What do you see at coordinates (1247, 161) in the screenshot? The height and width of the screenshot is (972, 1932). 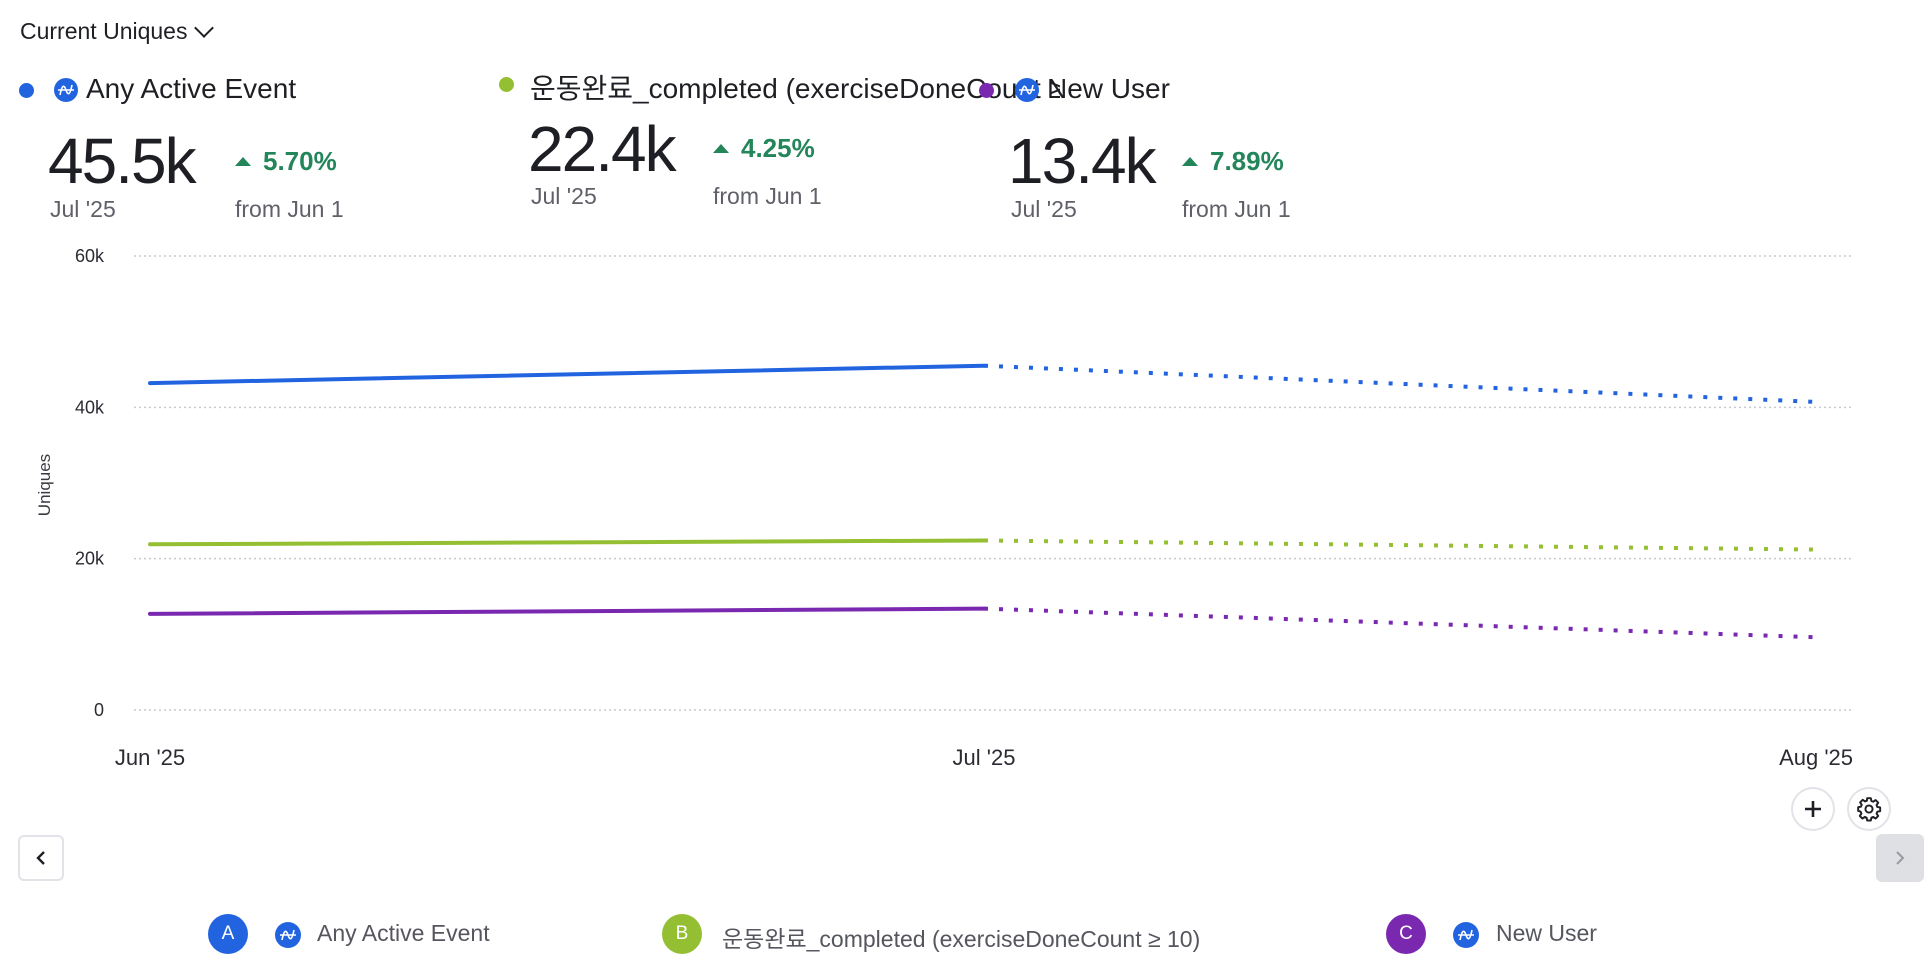 I see `card-delta-value: 7.89%` at bounding box center [1247, 161].